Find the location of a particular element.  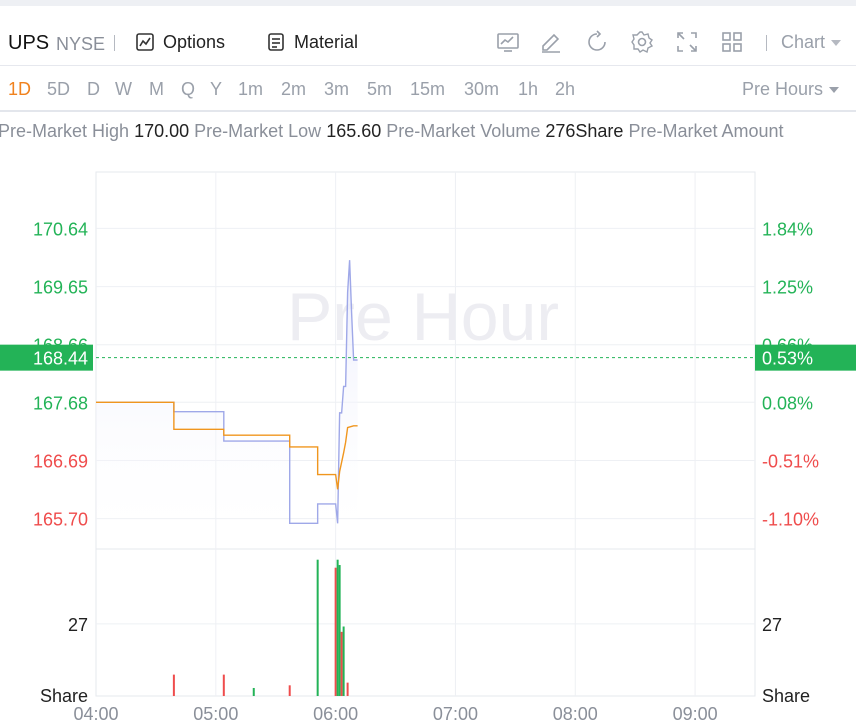

stat-label: Pre-Market Amount is located at coordinates (706, 131).